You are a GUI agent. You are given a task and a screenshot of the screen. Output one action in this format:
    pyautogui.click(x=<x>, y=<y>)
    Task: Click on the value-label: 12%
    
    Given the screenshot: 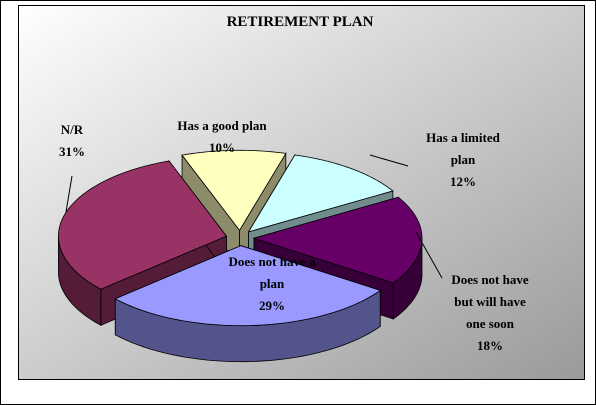 What is the action you would take?
    pyautogui.click(x=463, y=181)
    